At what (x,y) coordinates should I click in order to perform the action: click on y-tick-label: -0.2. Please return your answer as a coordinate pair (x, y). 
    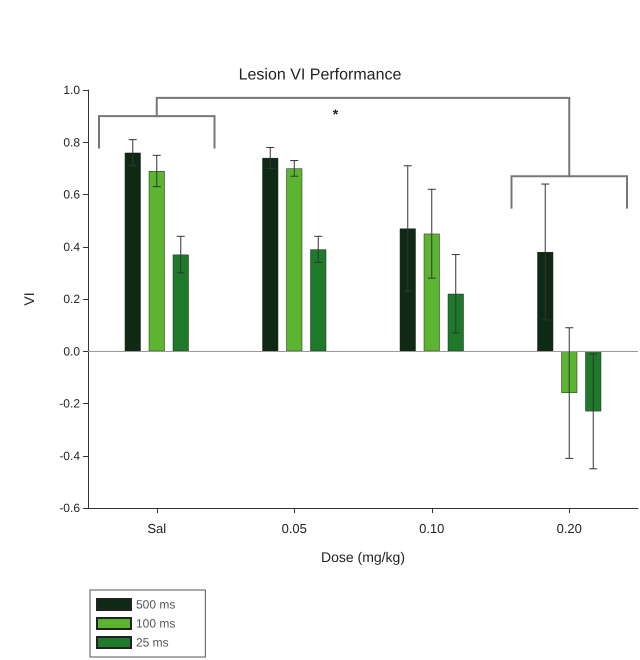
    Looking at the image, I should click on (69, 403).